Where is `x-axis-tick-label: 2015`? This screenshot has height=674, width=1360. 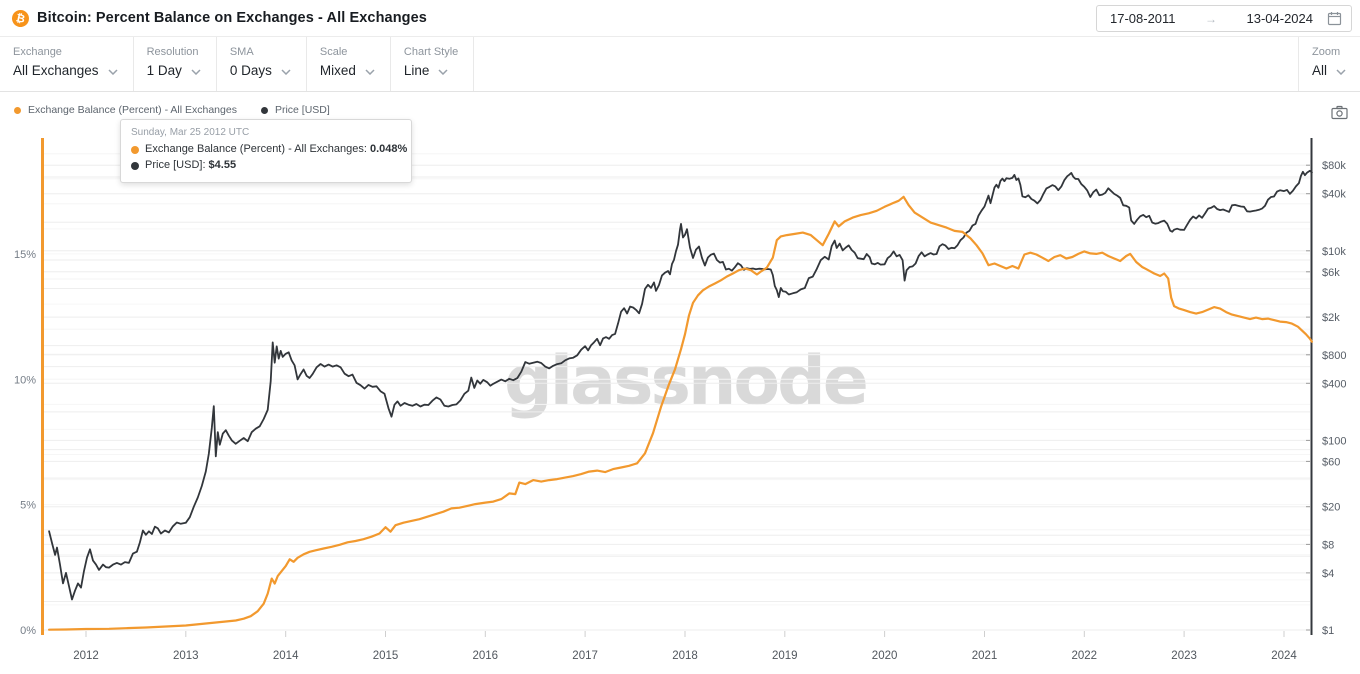 x-axis-tick-label: 2015 is located at coordinates (386, 656).